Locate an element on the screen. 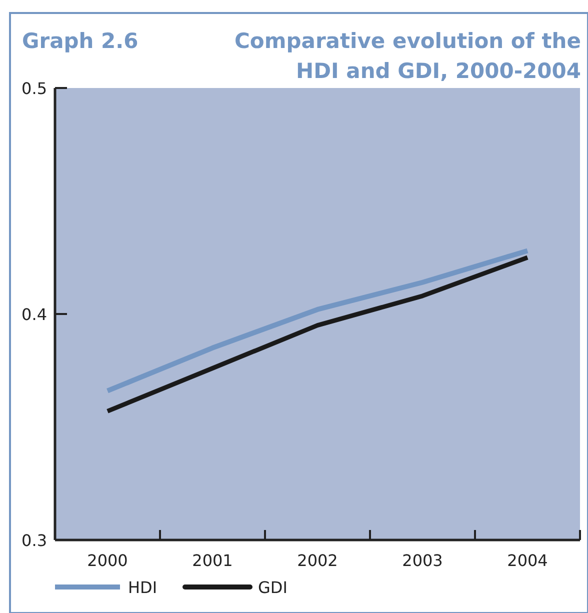  x-tick-label: 2003 is located at coordinates (422, 560).